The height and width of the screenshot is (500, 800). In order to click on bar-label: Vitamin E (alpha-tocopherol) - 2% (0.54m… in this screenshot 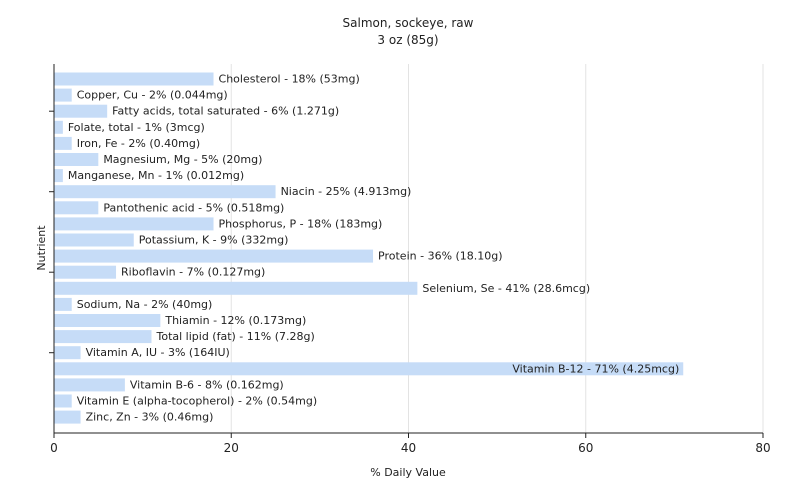, I will do `click(197, 401)`.